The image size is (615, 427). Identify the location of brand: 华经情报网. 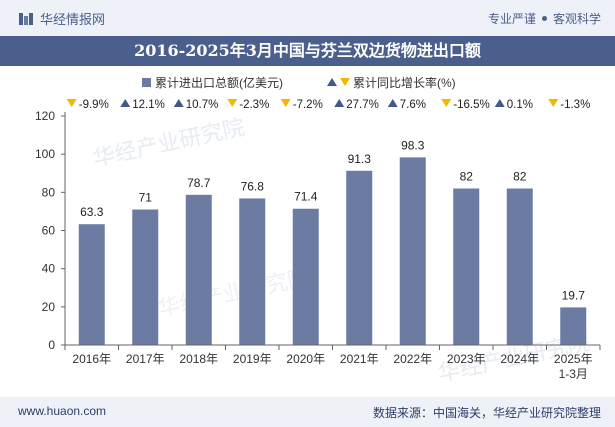
(61, 18).